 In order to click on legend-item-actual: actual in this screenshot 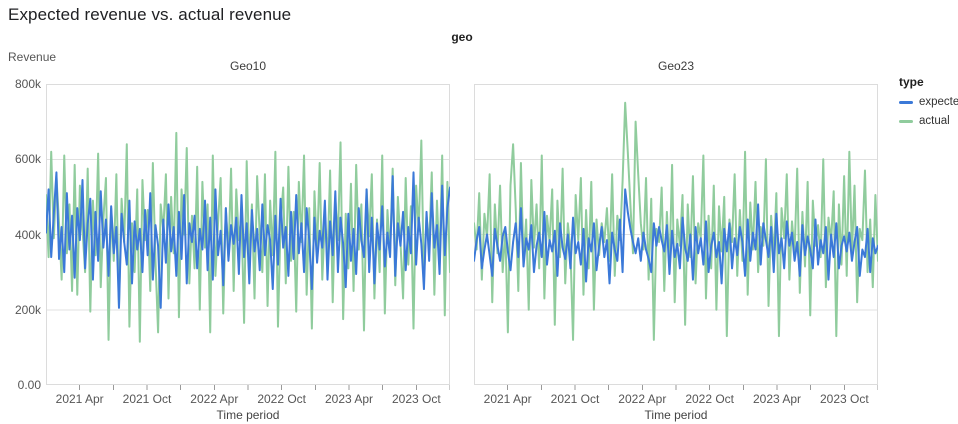, I will do `click(928, 121)`.